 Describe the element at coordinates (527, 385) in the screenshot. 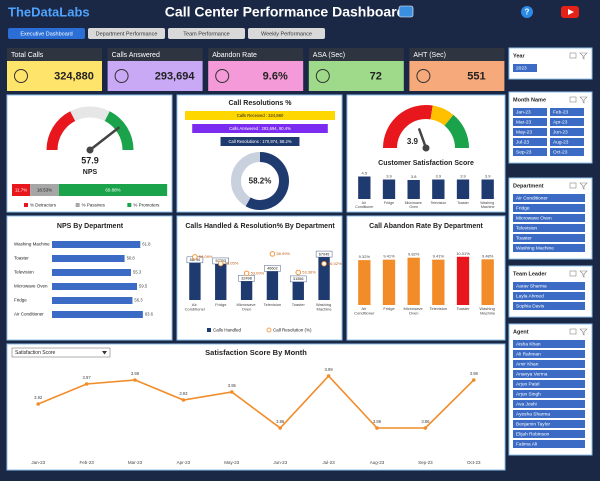

I see `slicer-item-label: Arjun Patel` at that location.